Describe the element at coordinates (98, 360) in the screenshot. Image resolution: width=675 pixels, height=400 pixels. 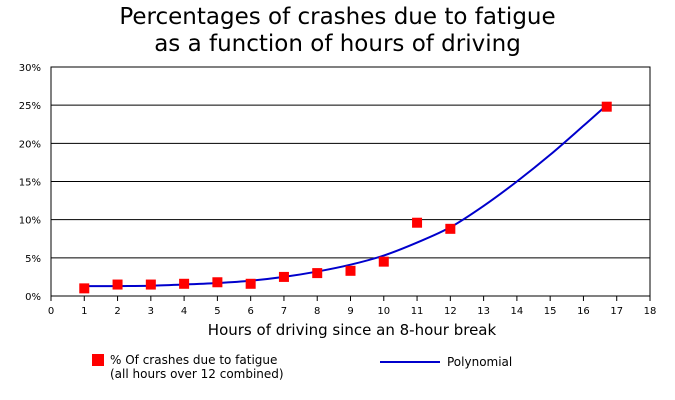
I see `legend-marker-swatch` at that location.